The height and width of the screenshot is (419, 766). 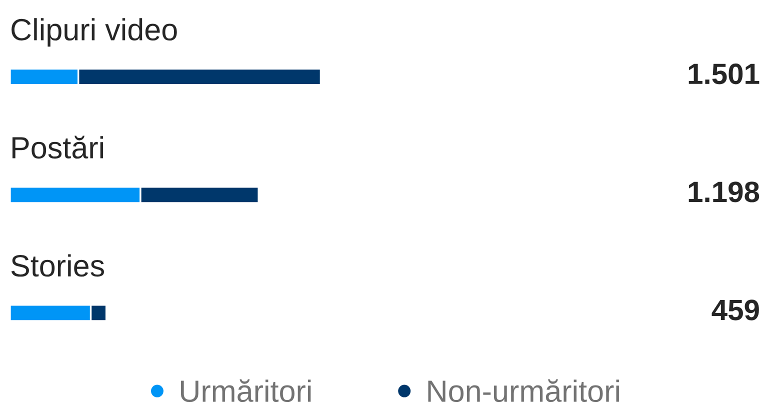 What do you see at coordinates (58, 147) in the screenshot?
I see `y-tick-label: Postări` at bounding box center [58, 147].